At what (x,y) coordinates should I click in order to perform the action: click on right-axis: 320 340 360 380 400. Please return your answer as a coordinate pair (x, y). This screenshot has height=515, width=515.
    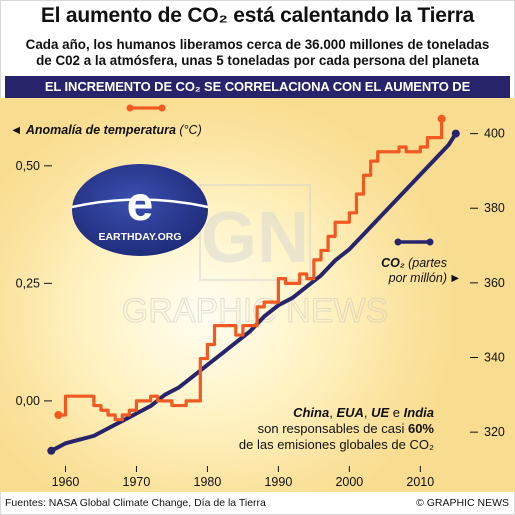
    Looking at the image, I should click on (487, 283).